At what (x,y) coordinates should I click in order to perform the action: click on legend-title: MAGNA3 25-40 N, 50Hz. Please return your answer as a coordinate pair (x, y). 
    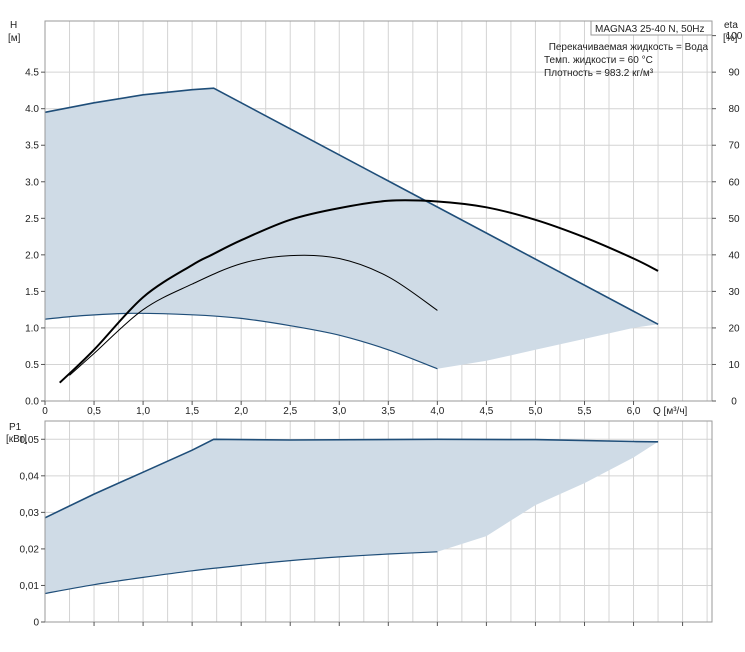
    Looking at the image, I should click on (650, 29).